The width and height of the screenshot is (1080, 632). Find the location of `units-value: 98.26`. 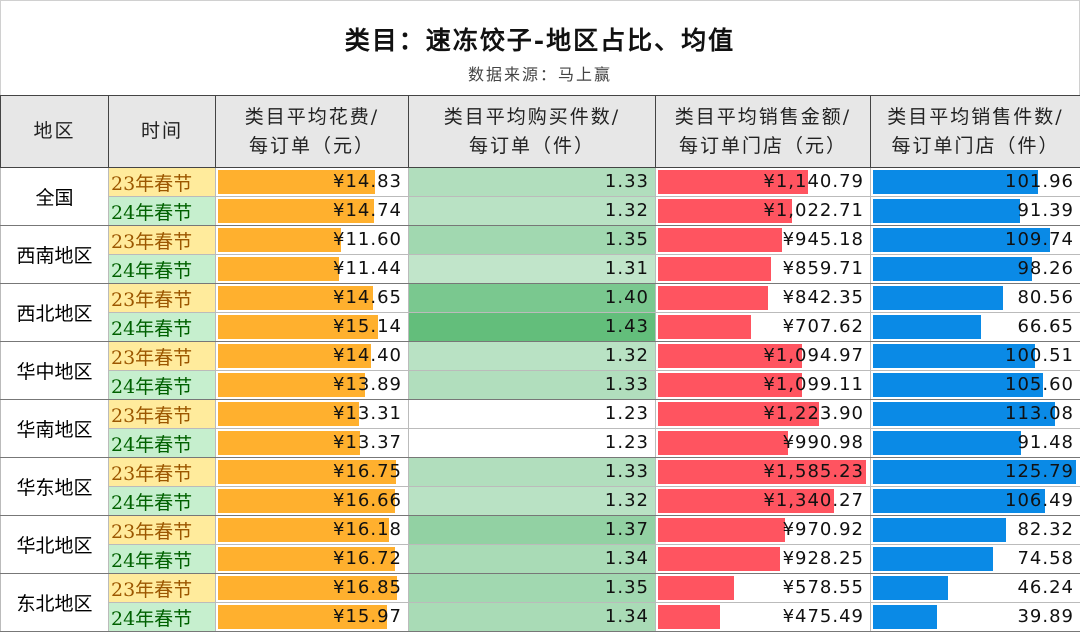

units-value: 98.26 is located at coordinates (975, 269).